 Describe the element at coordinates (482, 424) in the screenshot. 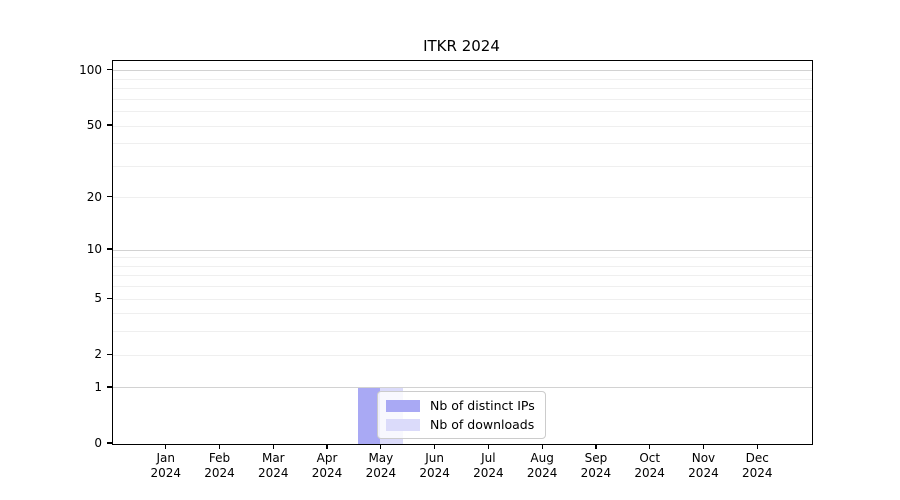

I see `legend-label: Nb of downloads` at that location.